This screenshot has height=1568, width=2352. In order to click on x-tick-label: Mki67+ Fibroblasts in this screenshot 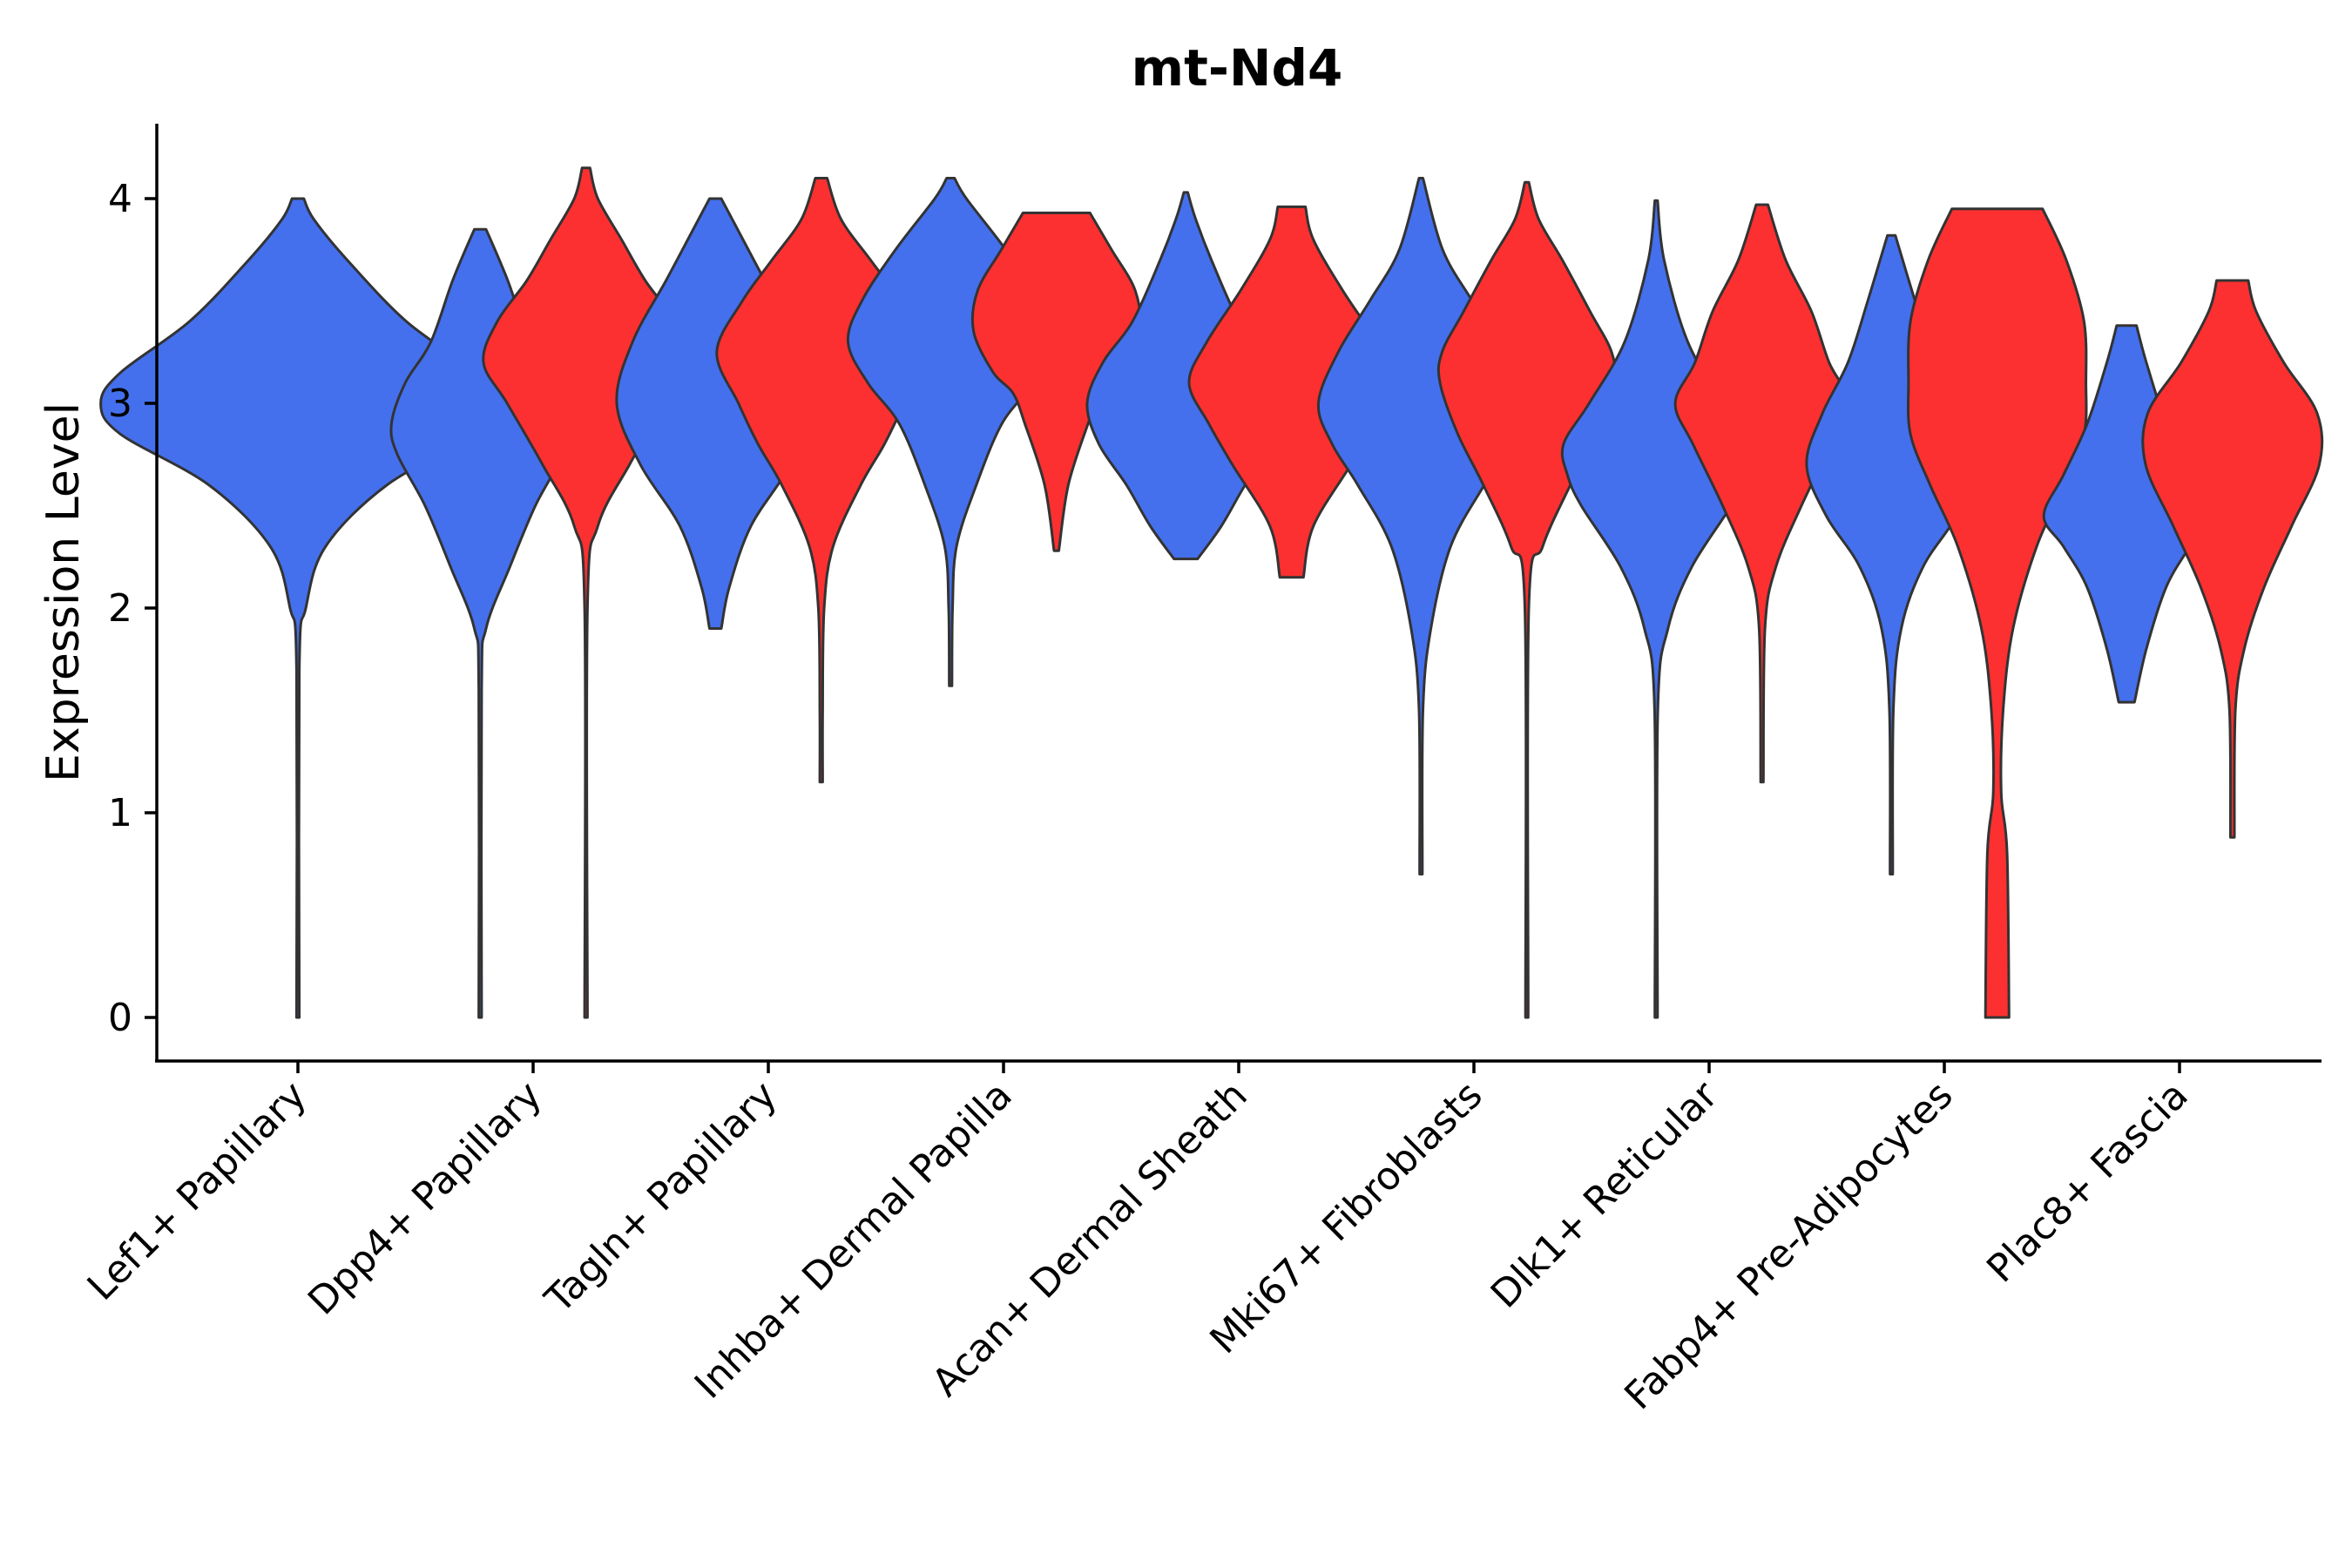, I will do `click(1345, 1217)`.